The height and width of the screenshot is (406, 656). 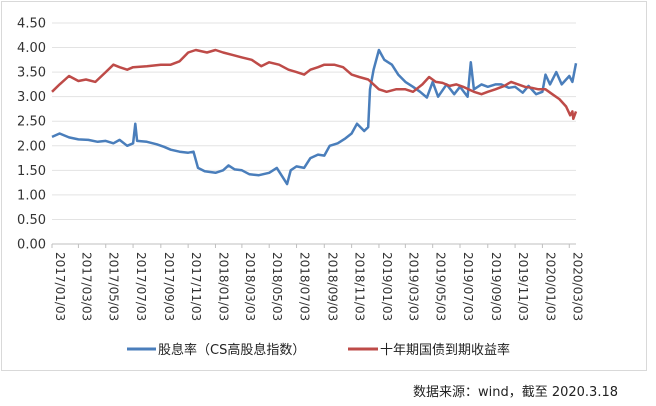 I want to click on y-tick-label: 3.50, so click(x=31, y=73).